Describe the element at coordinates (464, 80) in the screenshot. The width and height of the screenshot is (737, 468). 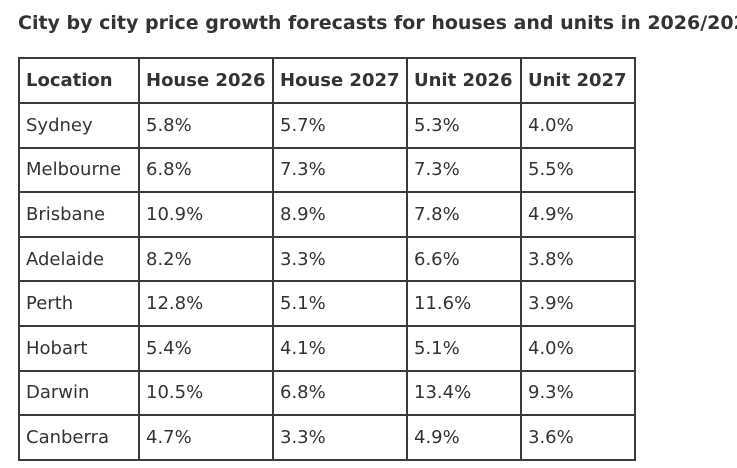
I see `column-header-unit-2026: Unit 2026` at that location.